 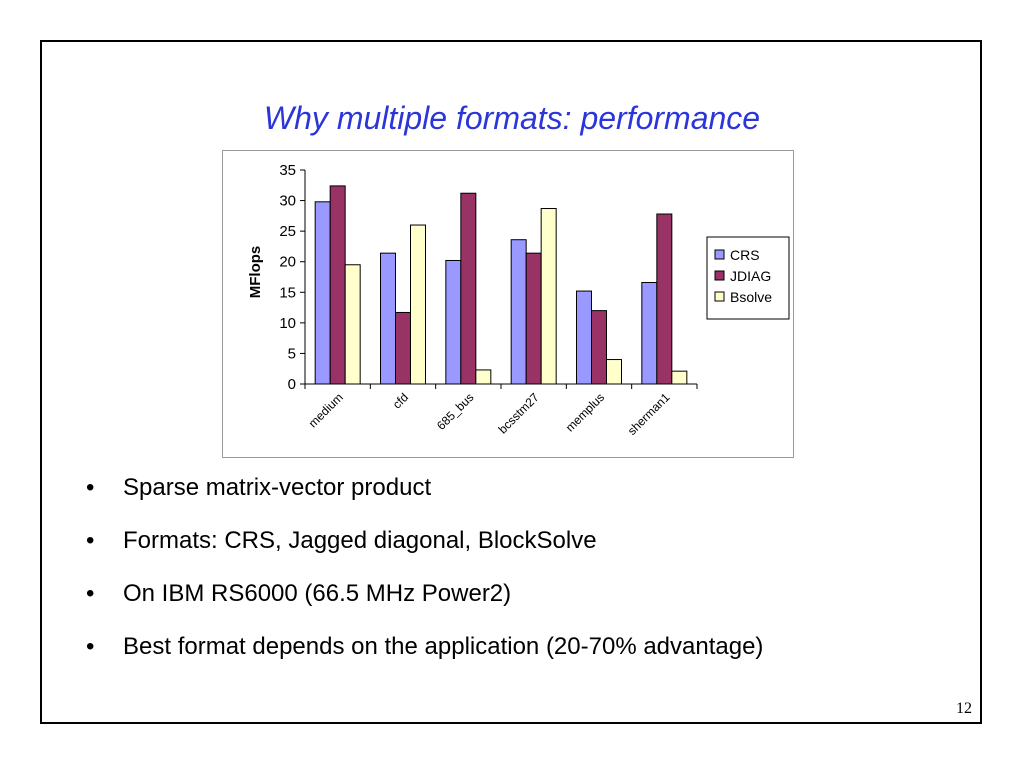 What do you see at coordinates (322, 293) in the screenshot?
I see `bar-crs-medium` at bounding box center [322, 293].